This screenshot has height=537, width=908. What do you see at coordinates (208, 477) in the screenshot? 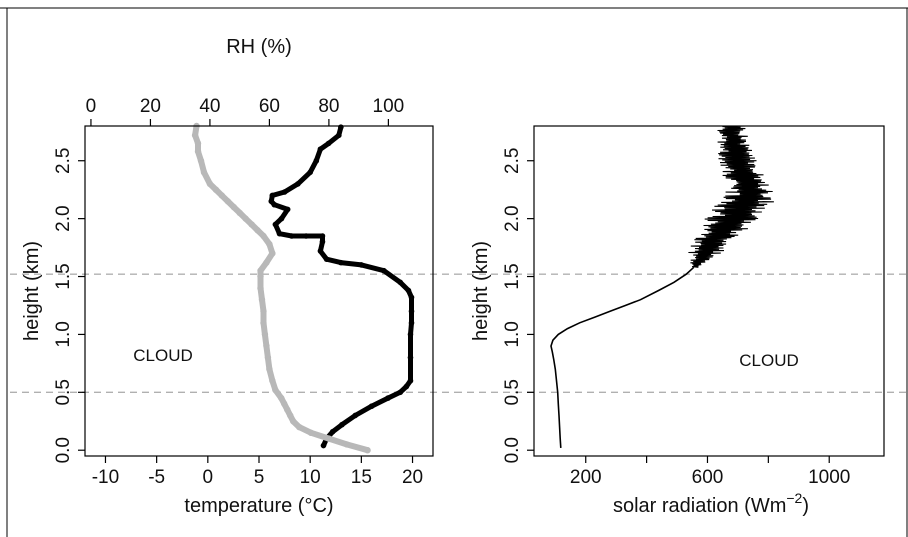
I see `left-x-tick-label: 0` at bounding box center [208, 477].